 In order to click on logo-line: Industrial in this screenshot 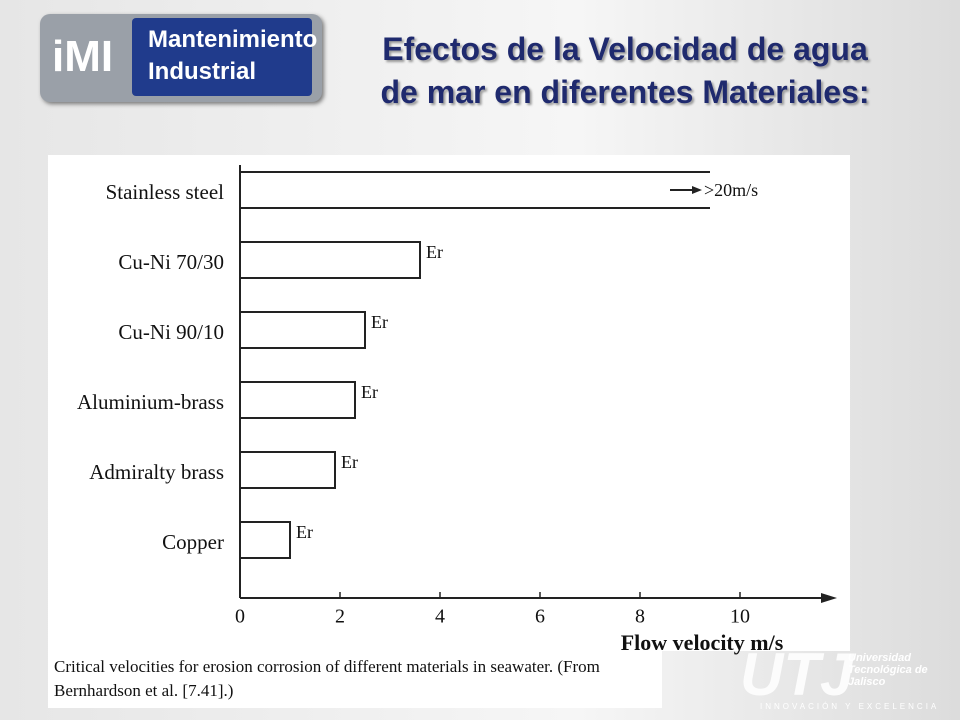, I will do `click(202, 71)`.